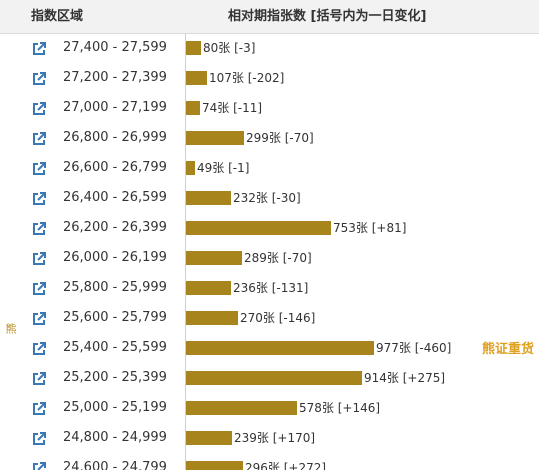 This screenshot has height=470, width=539. I want to click on count-value-label: 296张 [+272], so click(286, 465).